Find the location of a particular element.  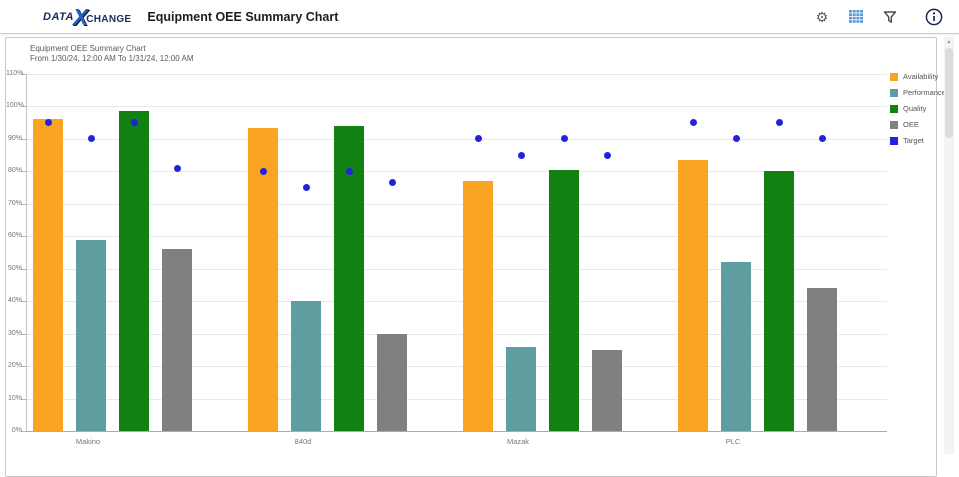

logo-text-change: CHANGE is located at coordinates (109, 19).